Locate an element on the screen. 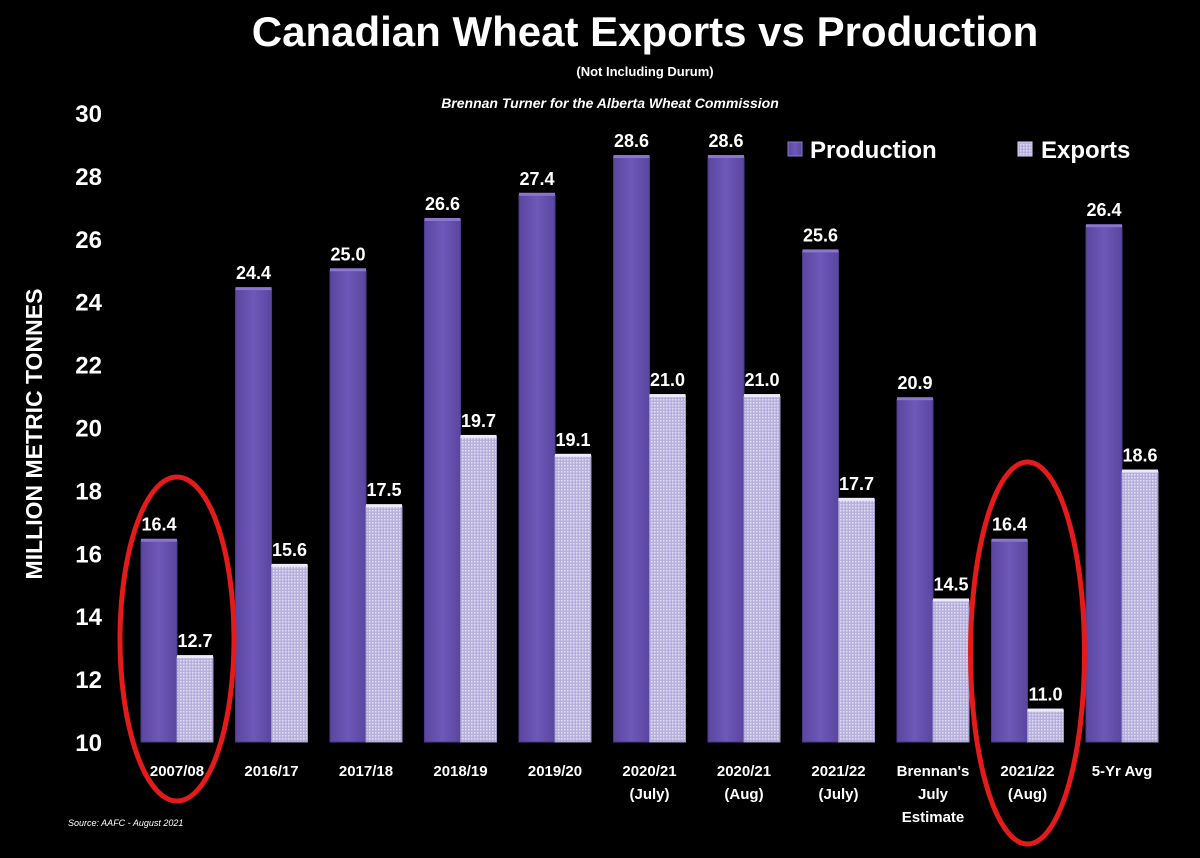 The width and height of the screenshot is (1200, 858). y-tick-label: 18 is located at coordinates (88, 491).